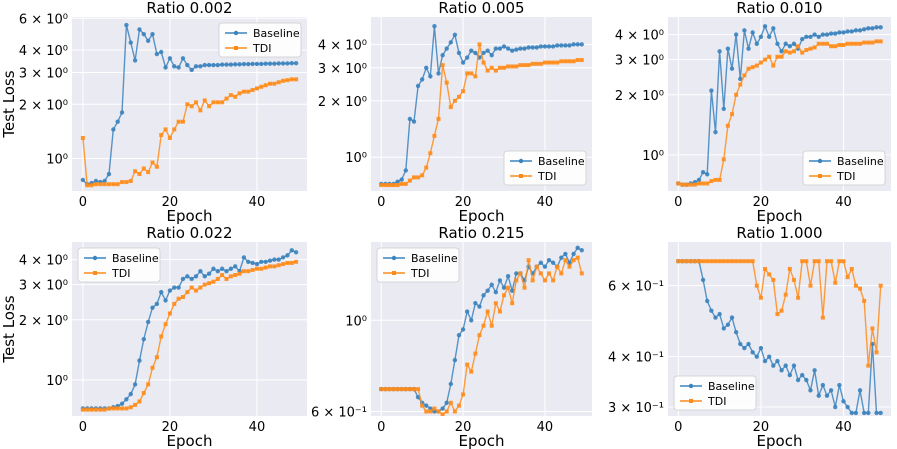 Image resolution: width=897 pixels, height=449 pixels. What do you see at coordinates (636, 287) in the screenshot?
I see `y-tick-label: 6 × 10⁻¹` at bounding box center [636, 287].